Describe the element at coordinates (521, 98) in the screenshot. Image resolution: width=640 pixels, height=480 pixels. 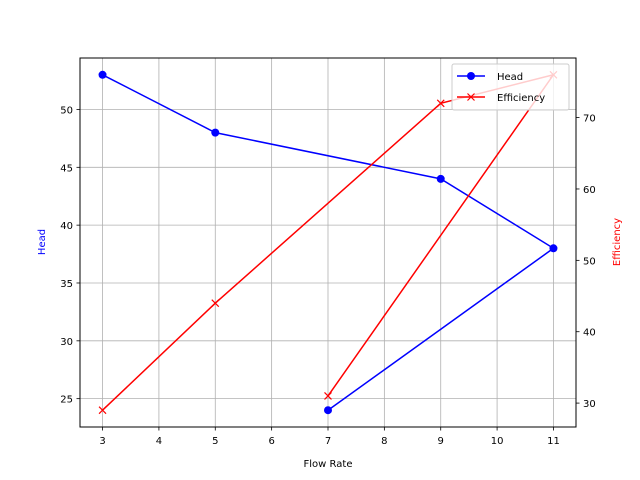
I see `legend-efficiency-label: Efficiency` at that location.